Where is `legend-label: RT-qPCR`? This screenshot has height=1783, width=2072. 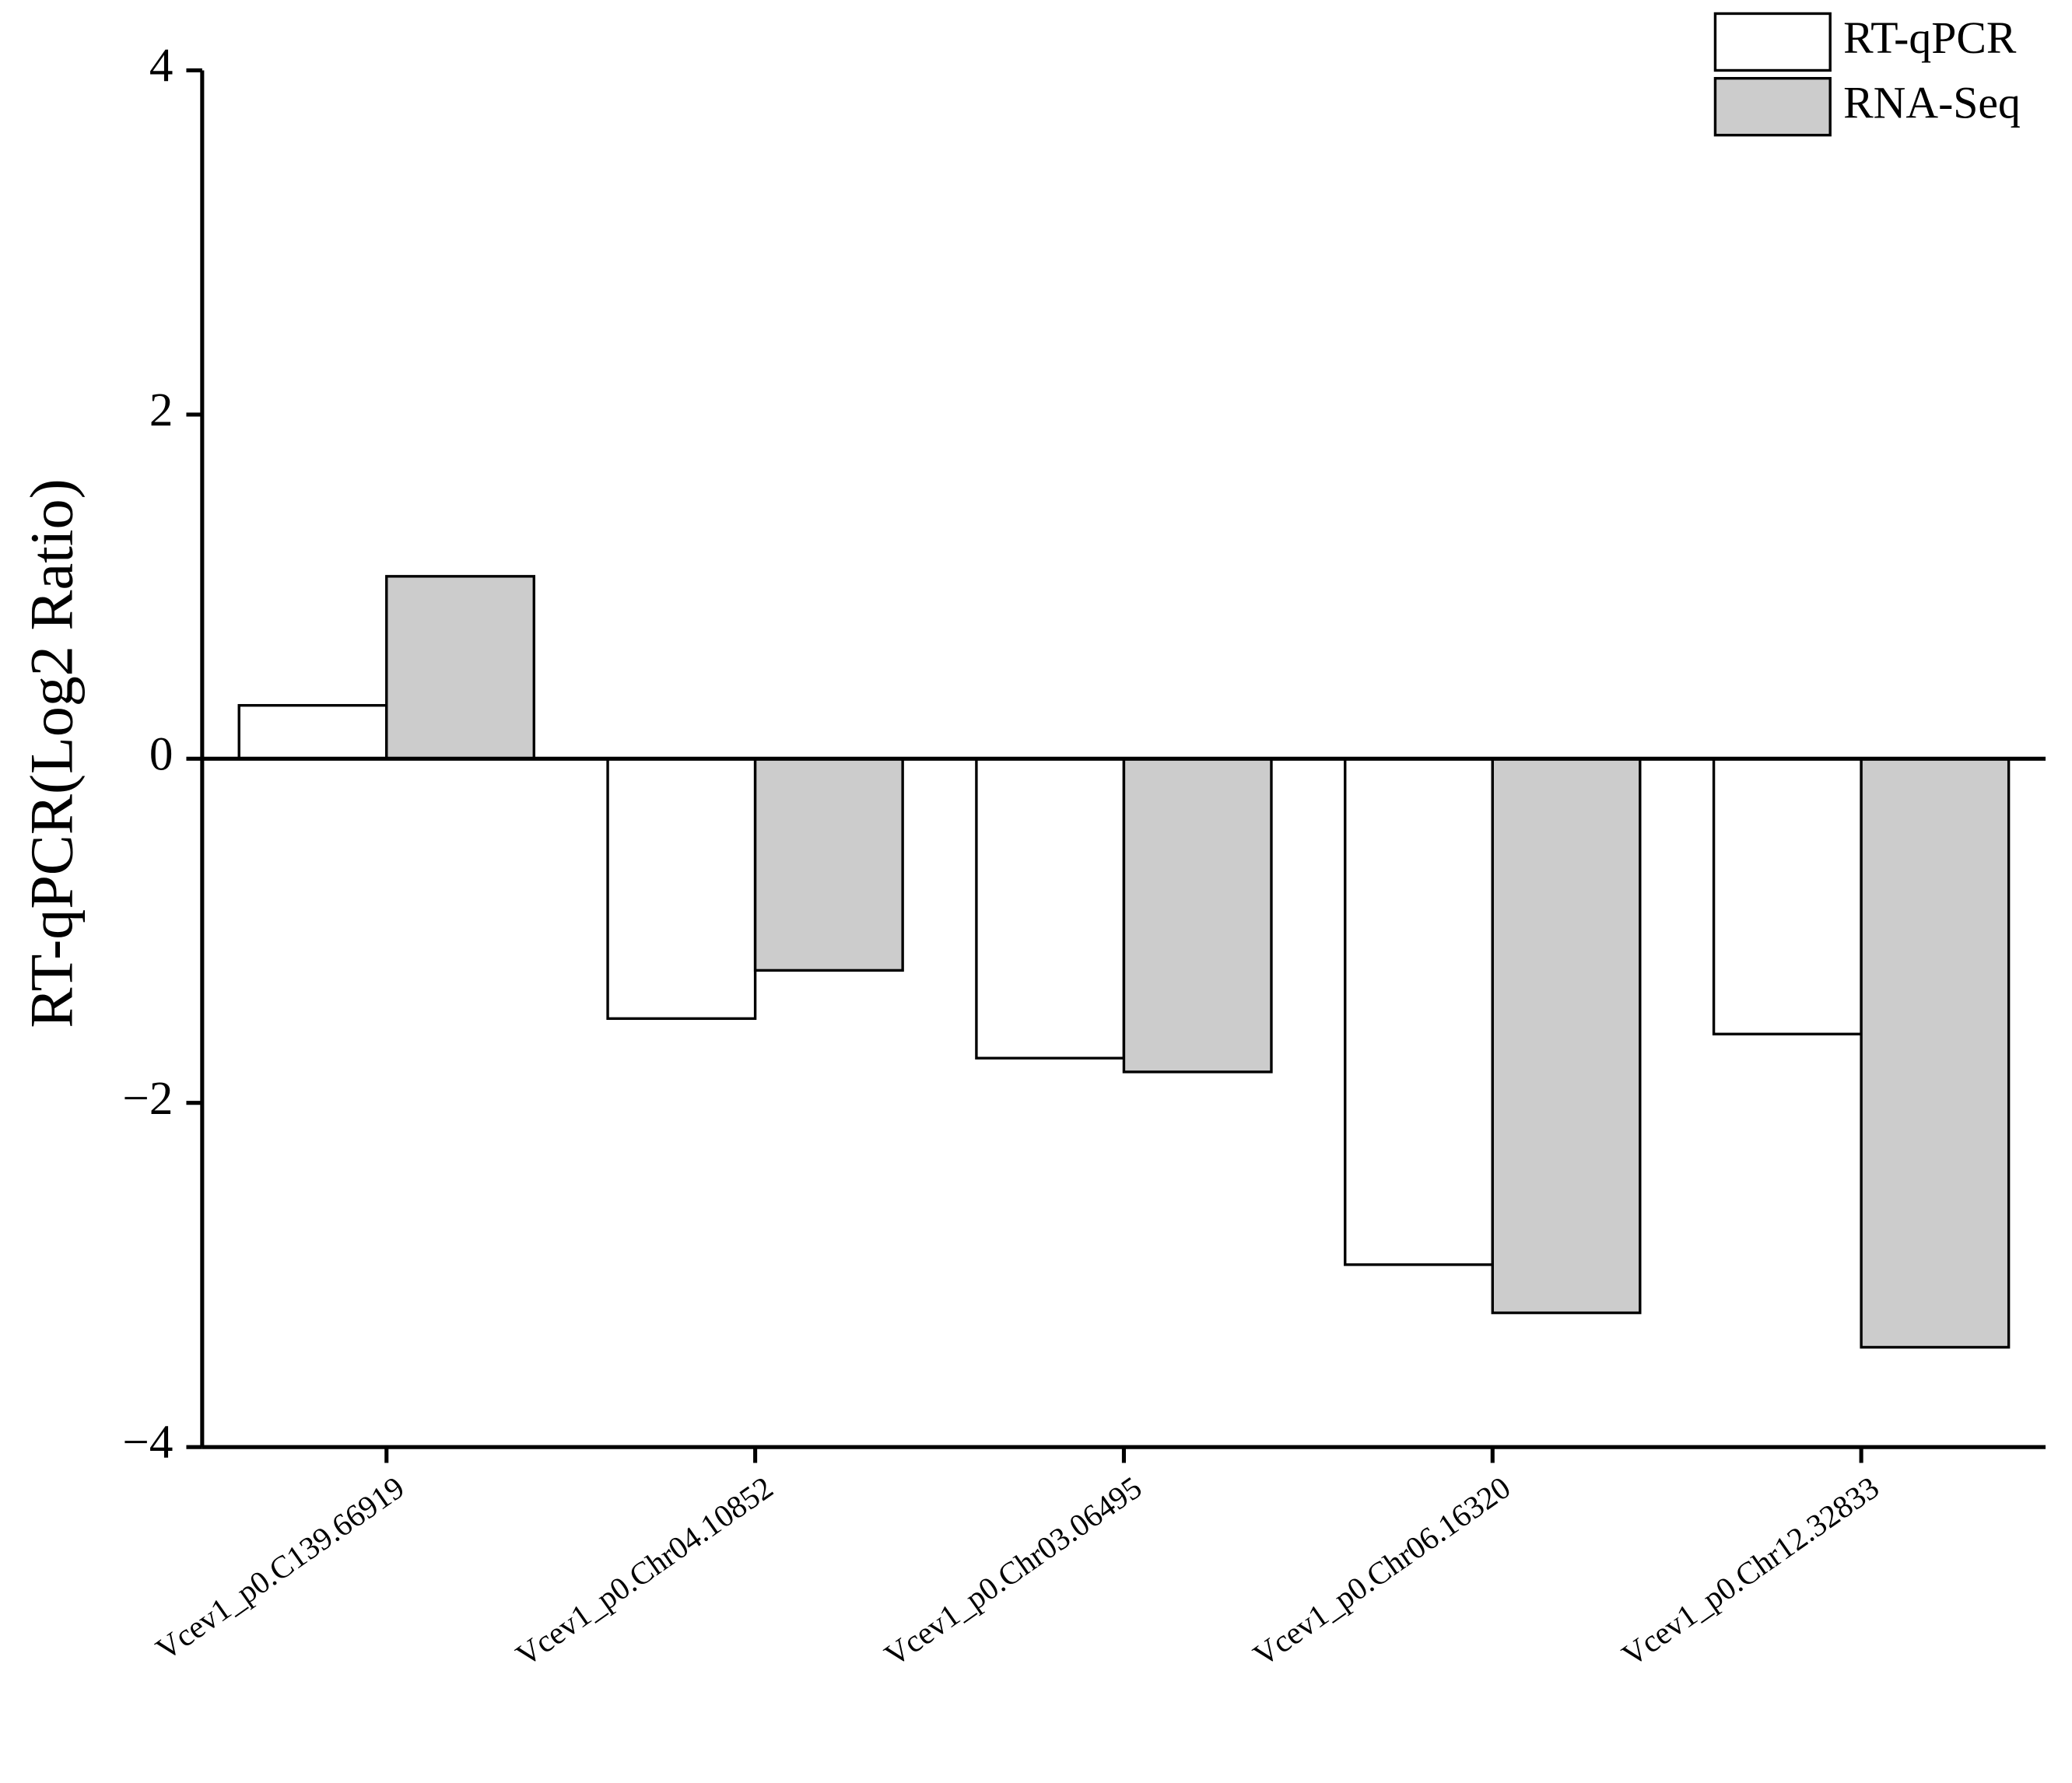 legend-label: RT-qPCR is located at coordinates (1930, 38).